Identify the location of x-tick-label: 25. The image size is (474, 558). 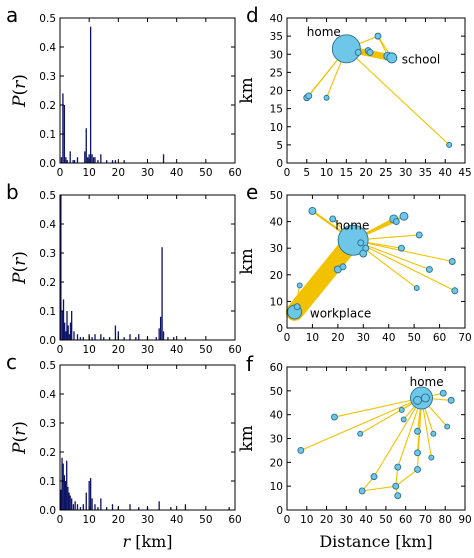
(385, 173).